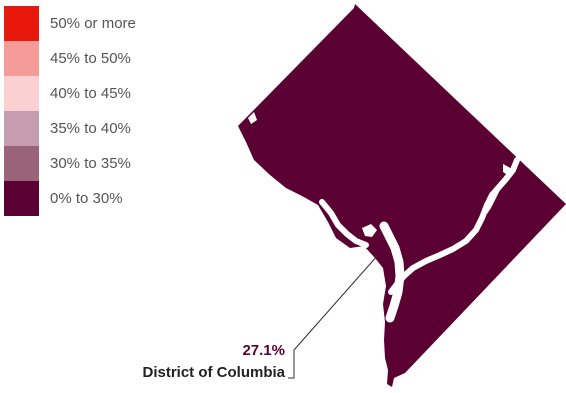 The image size is (566, 393). Describe the element at coordinates (454, 226) in the screenshot. I see `anacostia-river` at that location.